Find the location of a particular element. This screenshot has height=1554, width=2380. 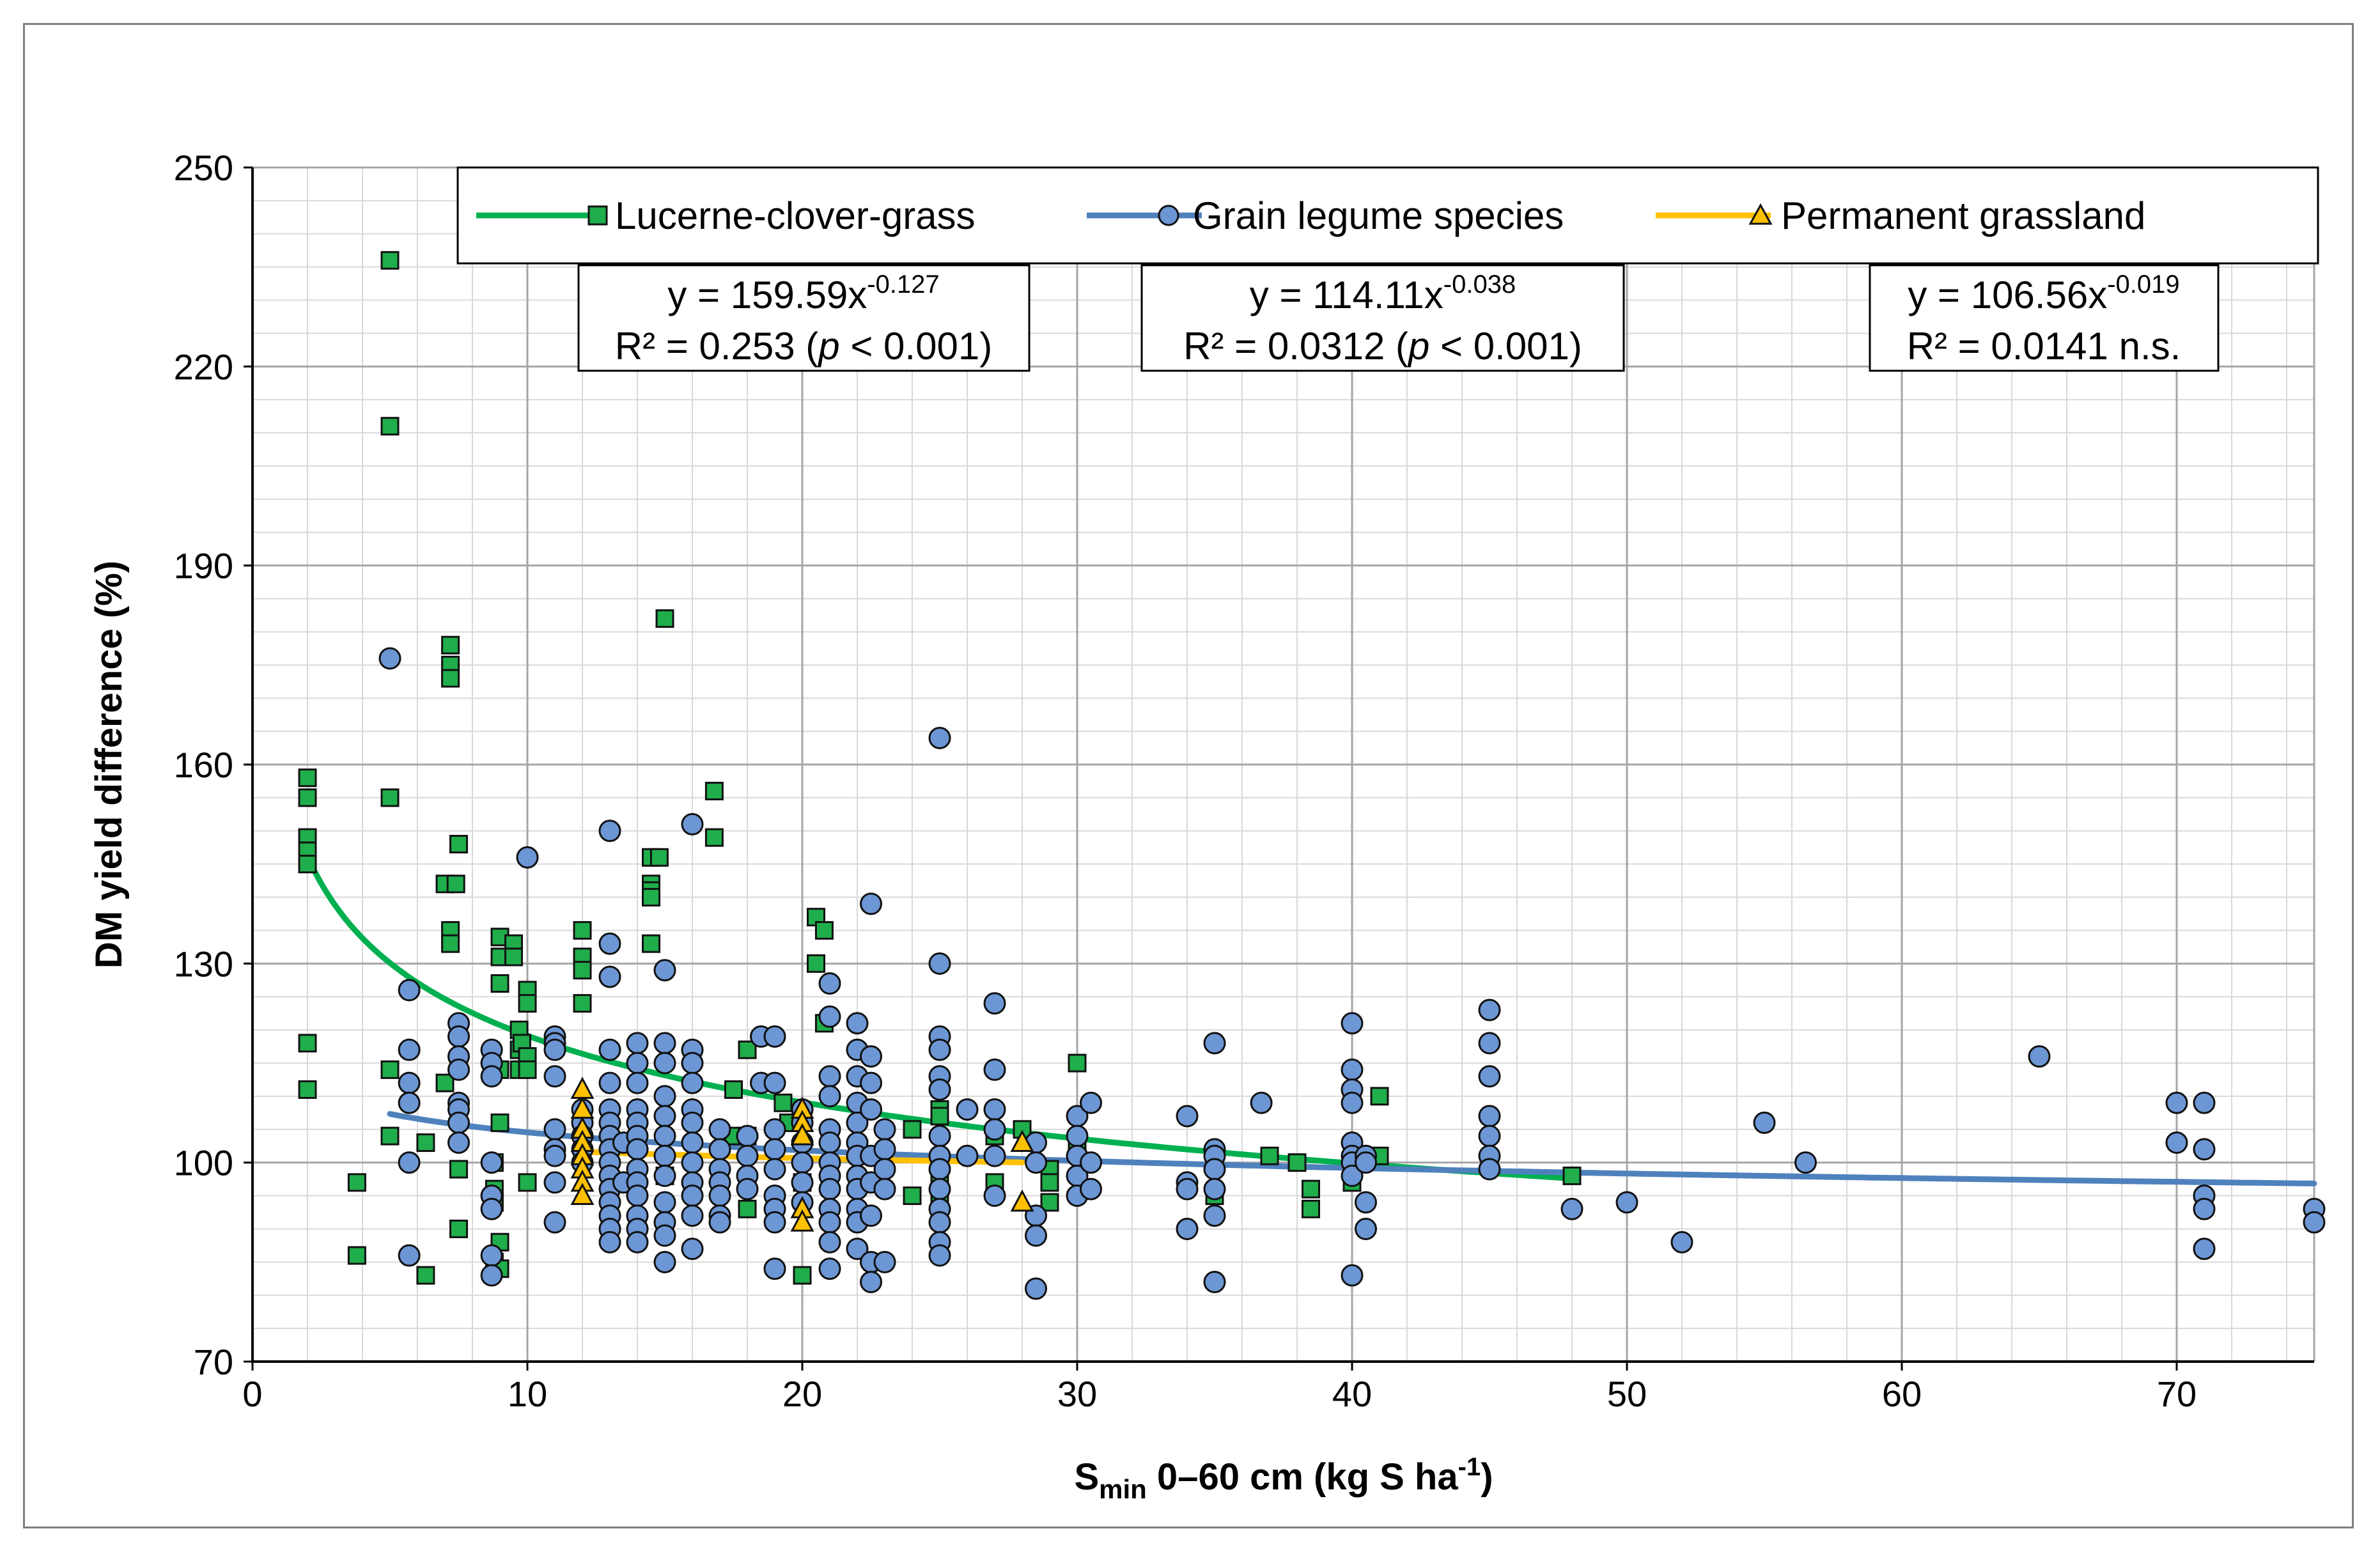

equation-lucerne: y = 159.59x-0.127 R² = 0.253 (p < 0.001) is located at coordinates (804, 318).